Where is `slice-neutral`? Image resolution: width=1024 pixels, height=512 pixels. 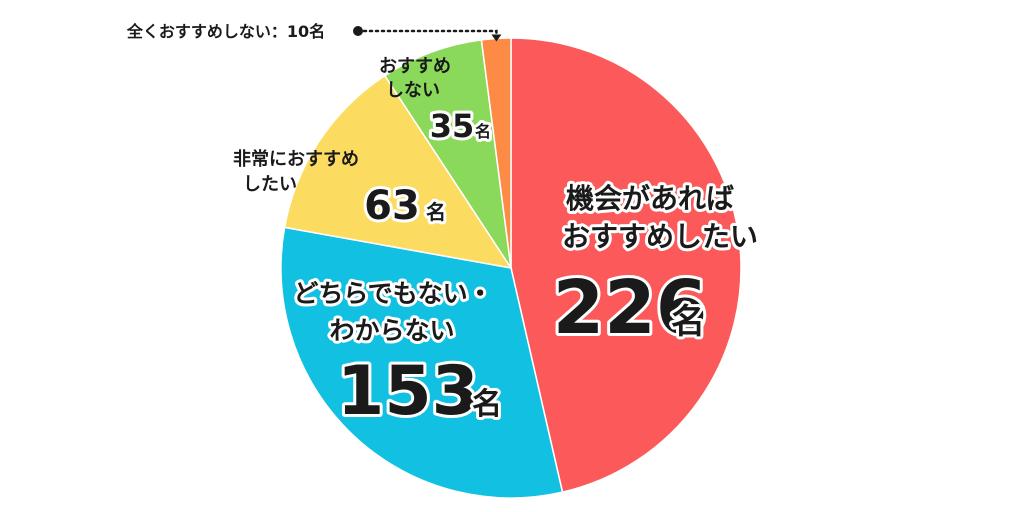
slice-neutral is located at coordinates (422, 362).